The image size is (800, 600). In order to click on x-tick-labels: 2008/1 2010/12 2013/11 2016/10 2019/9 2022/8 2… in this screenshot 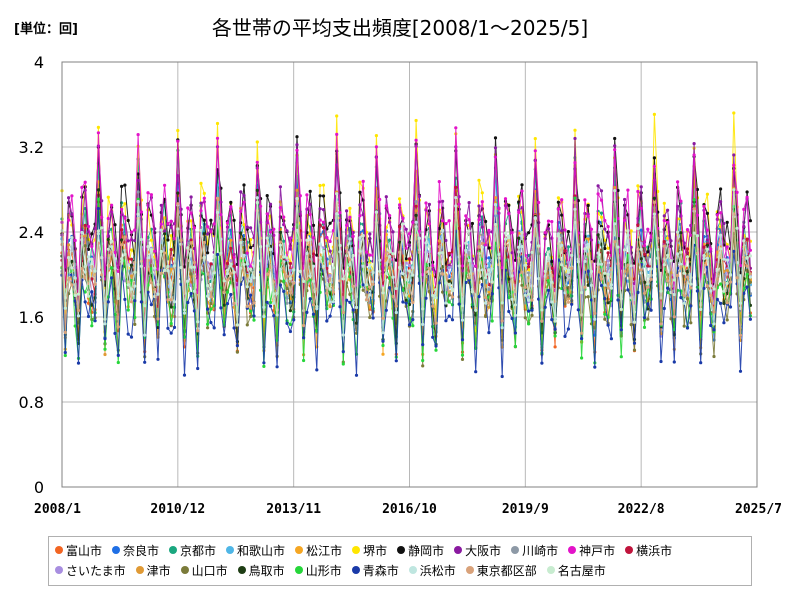, I will do `click(408, 509)`.